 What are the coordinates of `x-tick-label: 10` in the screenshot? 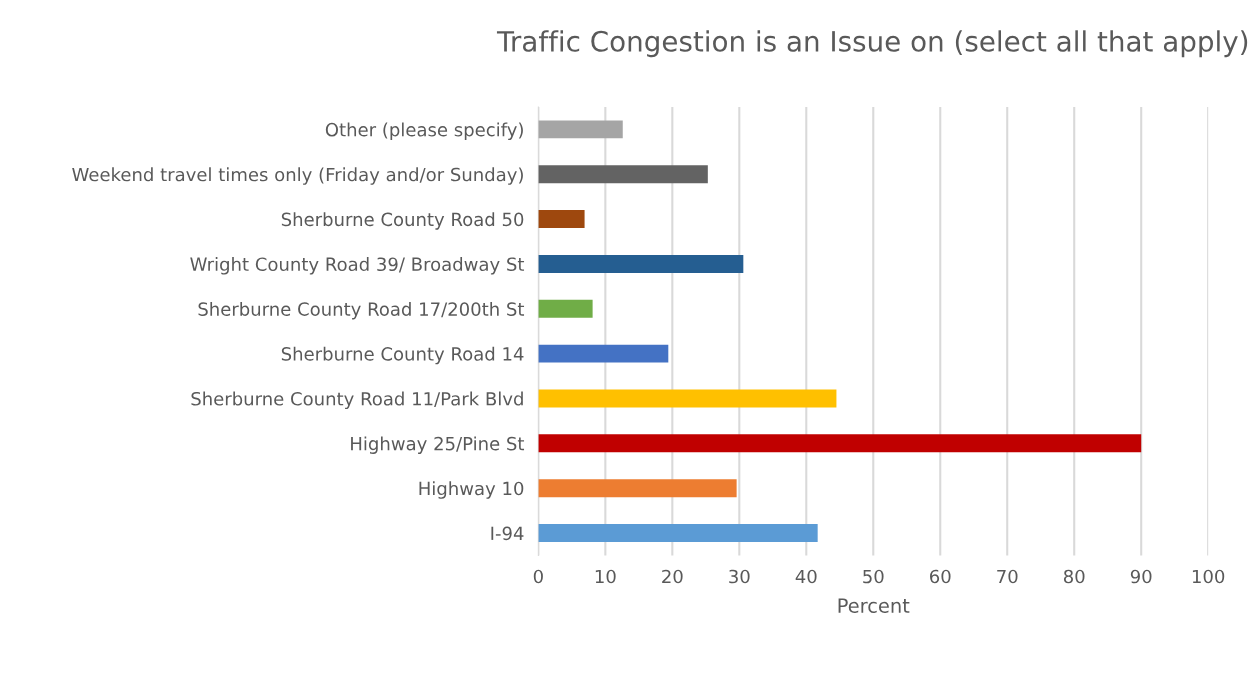 It's located at (605, 576).